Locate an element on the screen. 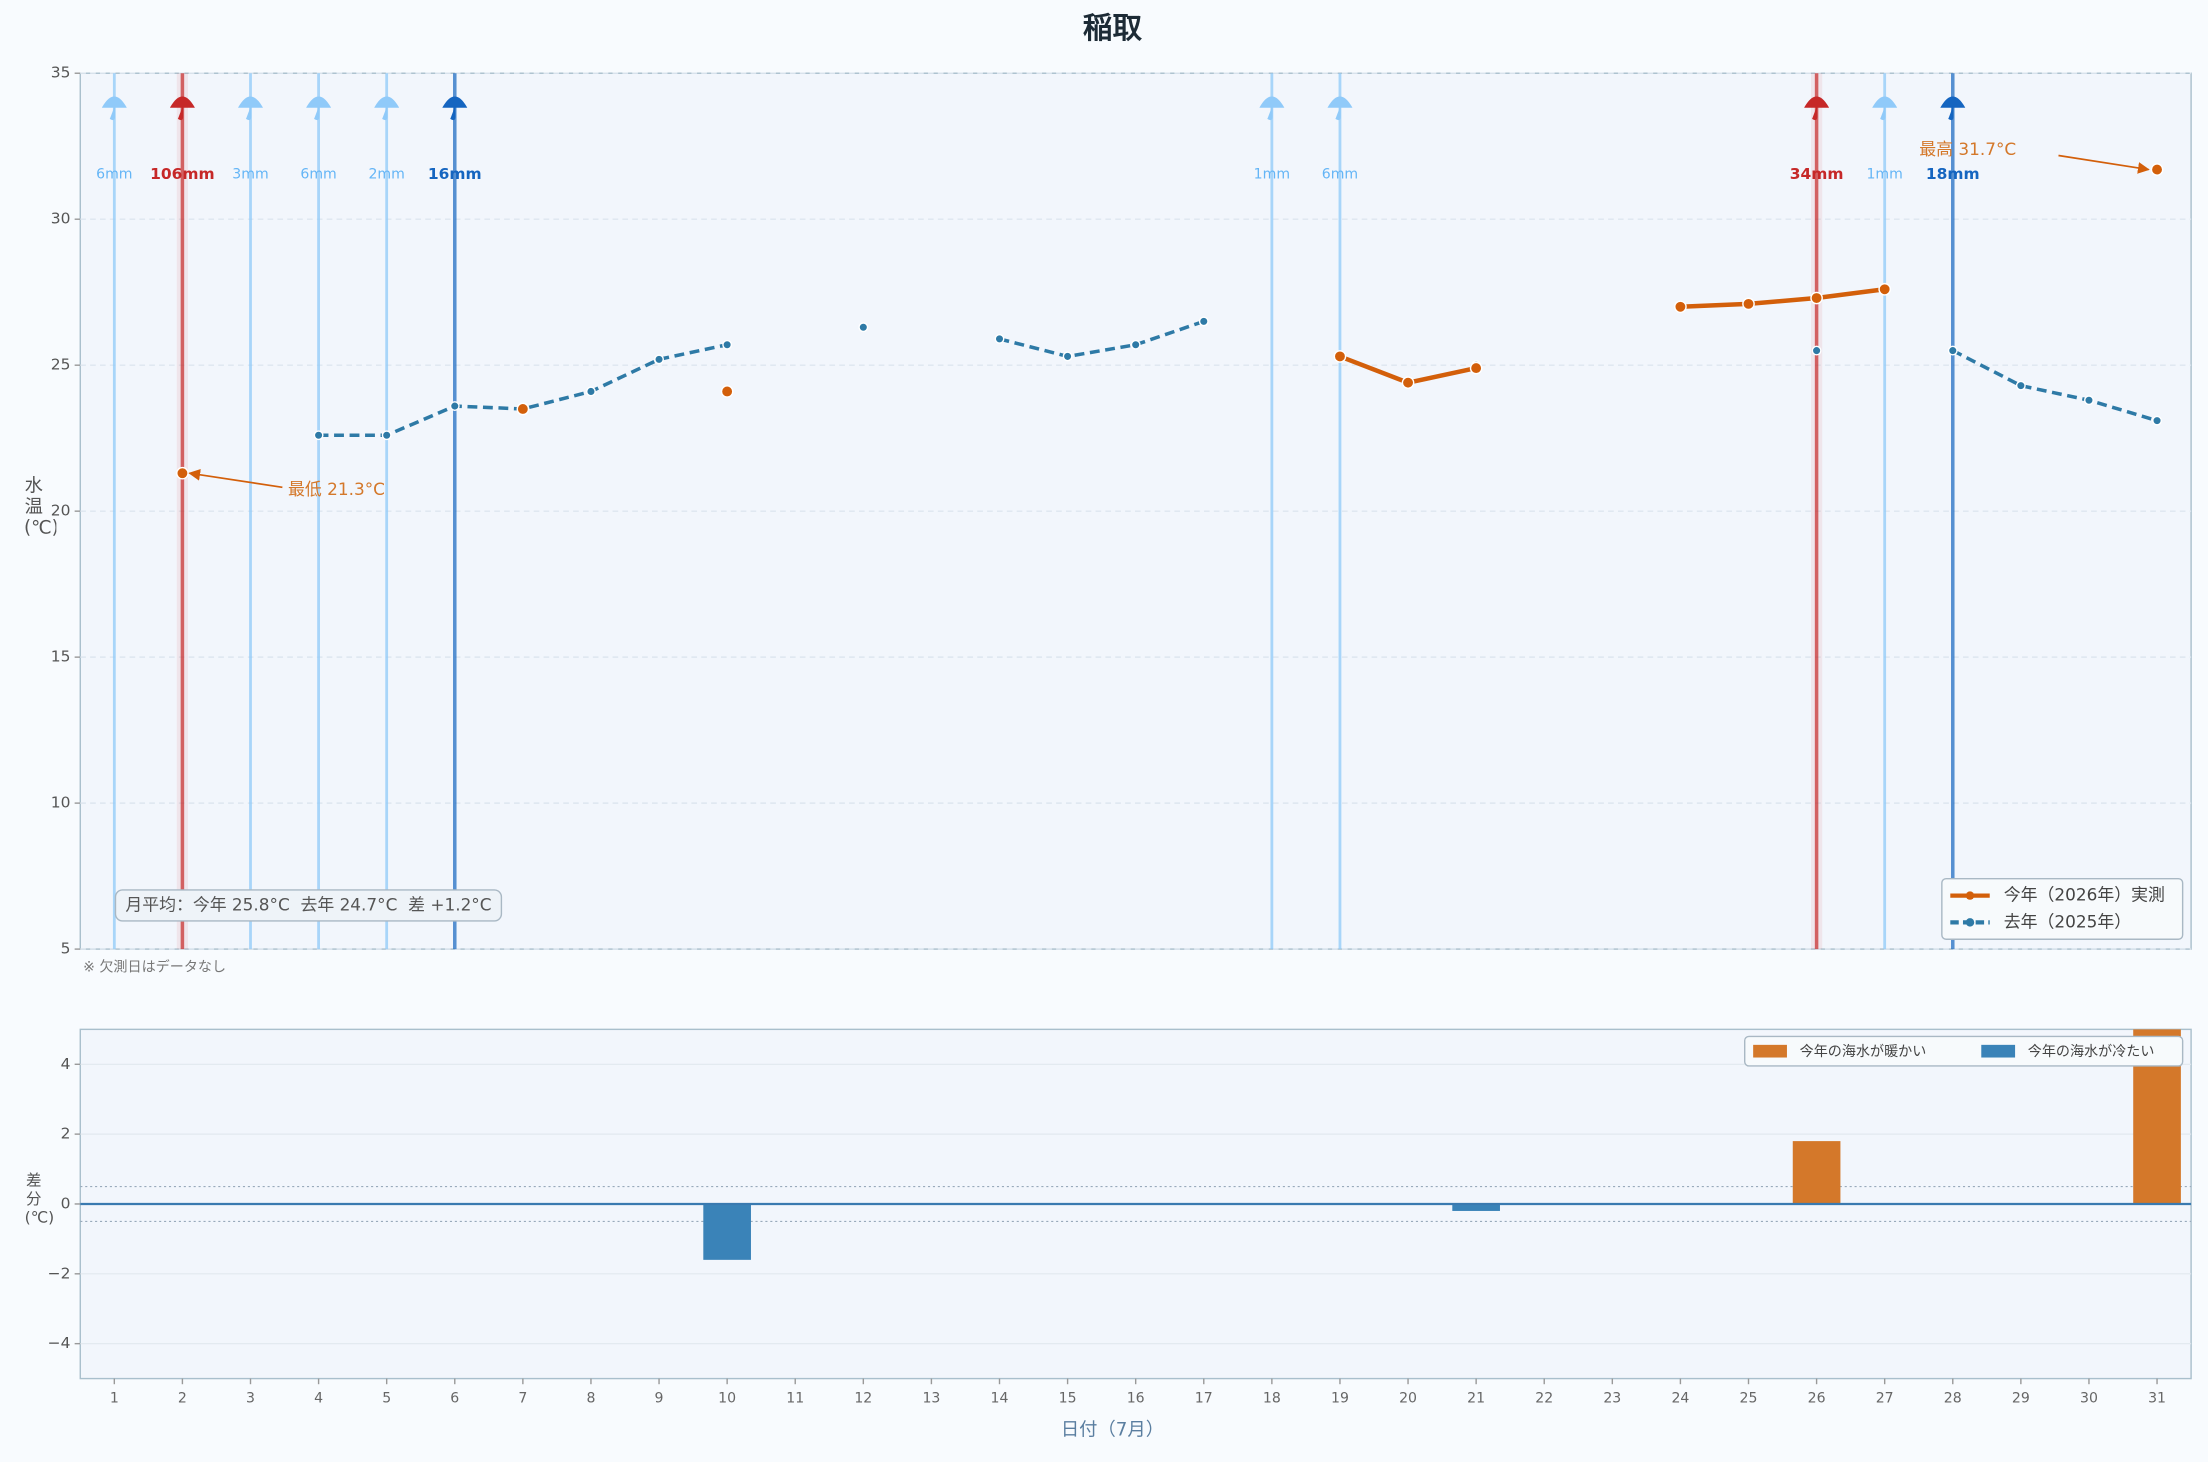  y-tick-label: 25 is located at coordinates (61, 365).